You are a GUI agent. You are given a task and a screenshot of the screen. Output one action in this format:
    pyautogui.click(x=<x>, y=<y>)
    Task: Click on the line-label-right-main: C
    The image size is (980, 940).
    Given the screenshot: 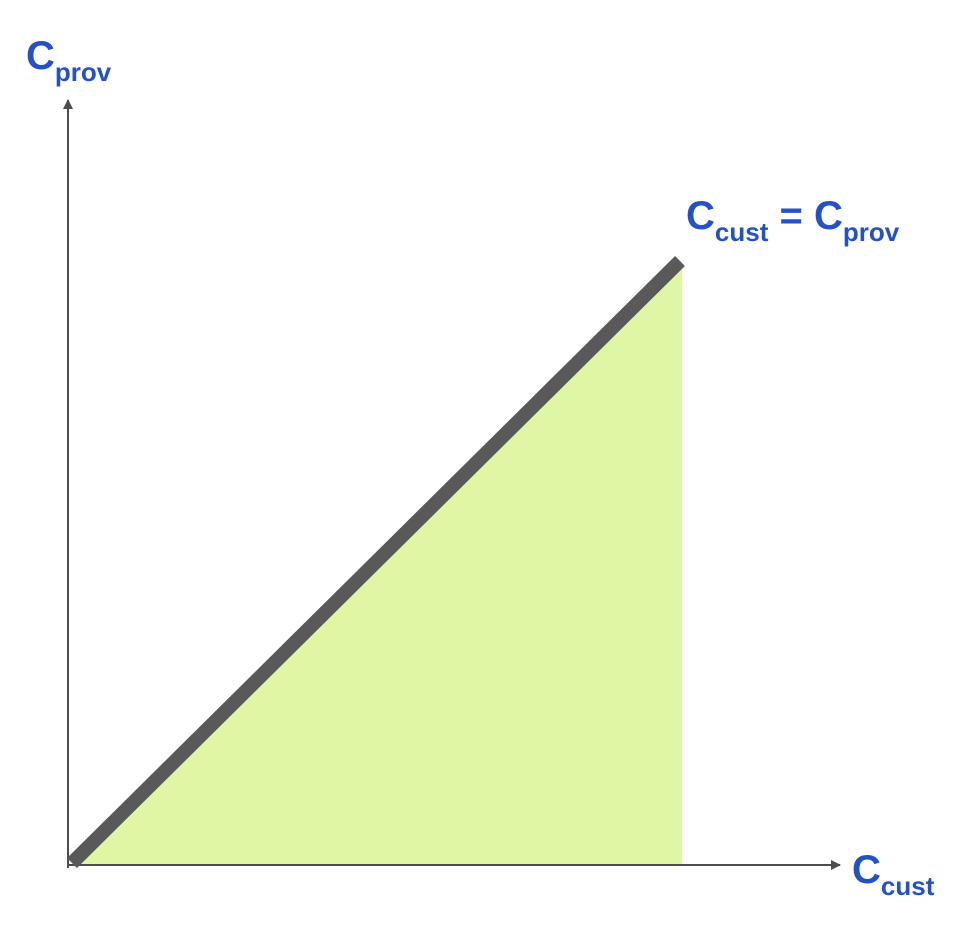 What is the action you would take?
    pyautogui.click(x=828, y=216)
    